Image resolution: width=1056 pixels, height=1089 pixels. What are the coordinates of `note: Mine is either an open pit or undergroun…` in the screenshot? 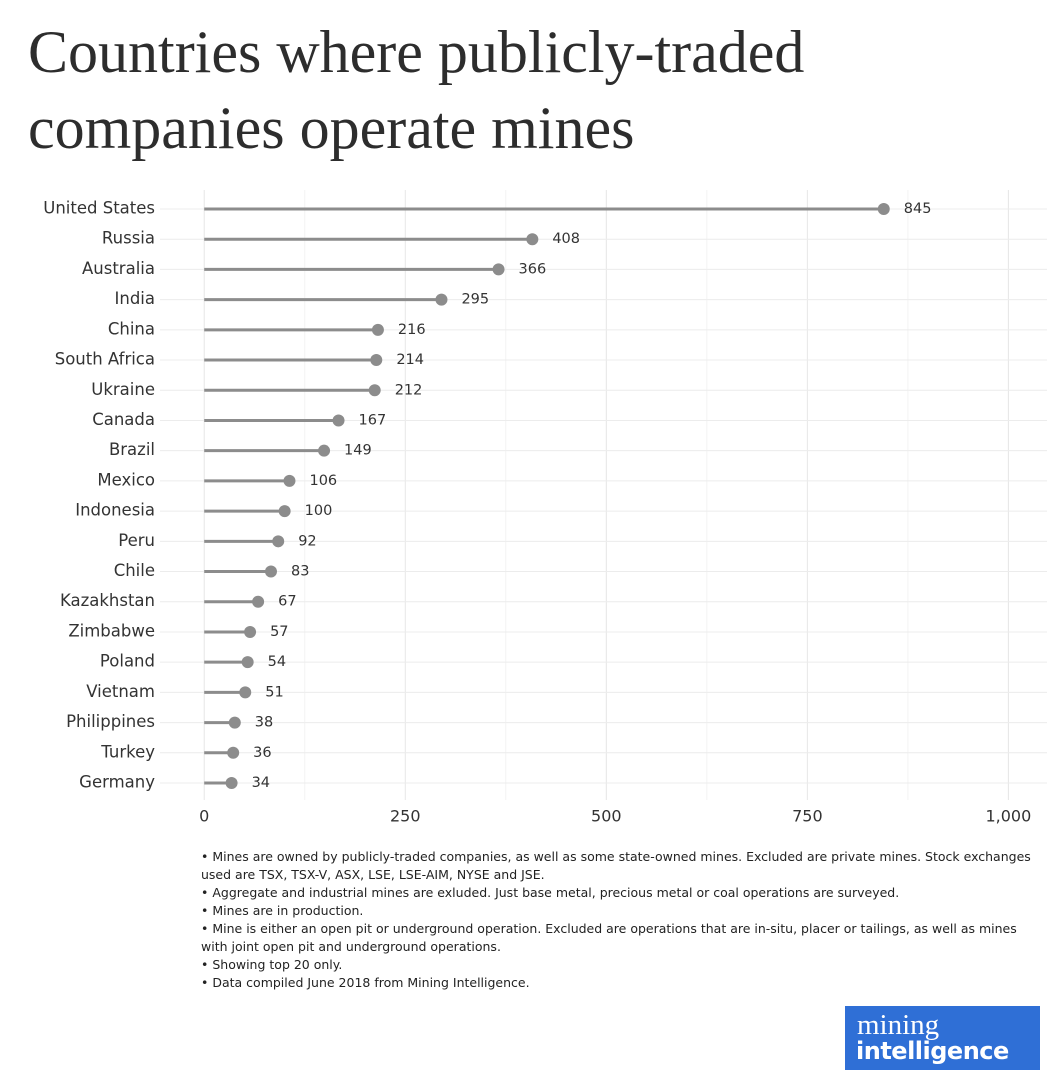 It's located at (623, 938).